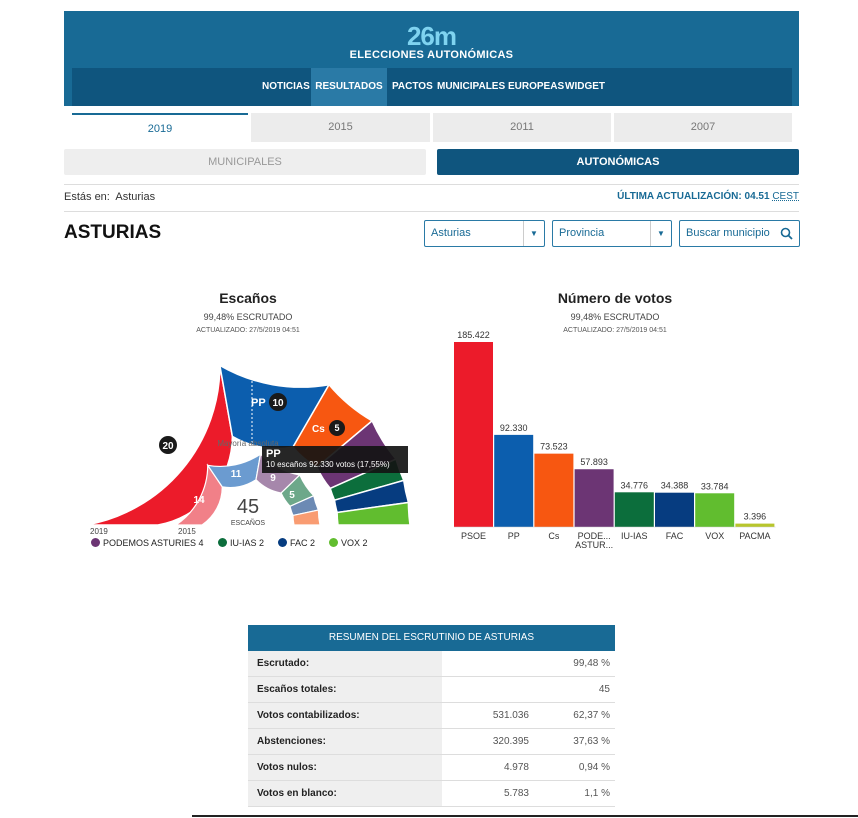 The height and width of the screenshot is (818, 858). I want to click on pp-badge, so click(278, 402).